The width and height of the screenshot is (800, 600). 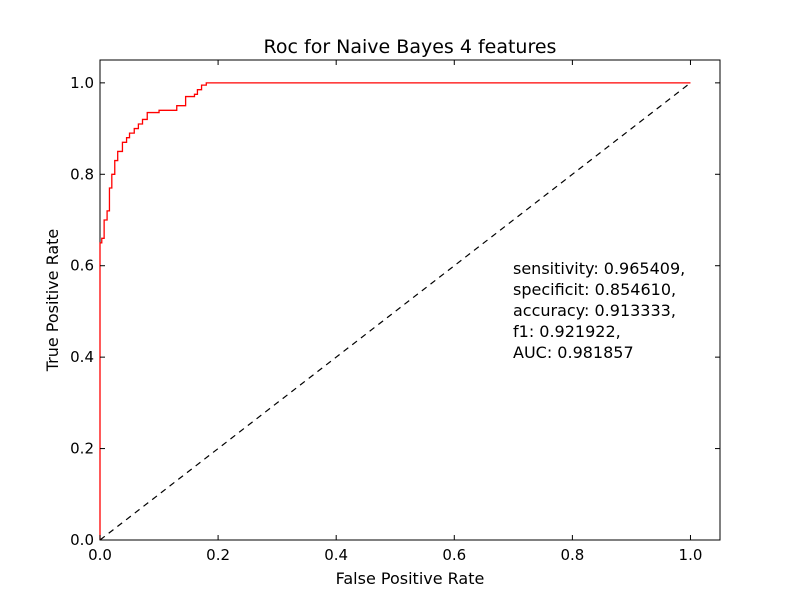 What do you see at coordinates (410, 47) in the screenshot?
I see `chart-title: Roc for Naive Bayes 4 features` at bounding box center [410, 47].